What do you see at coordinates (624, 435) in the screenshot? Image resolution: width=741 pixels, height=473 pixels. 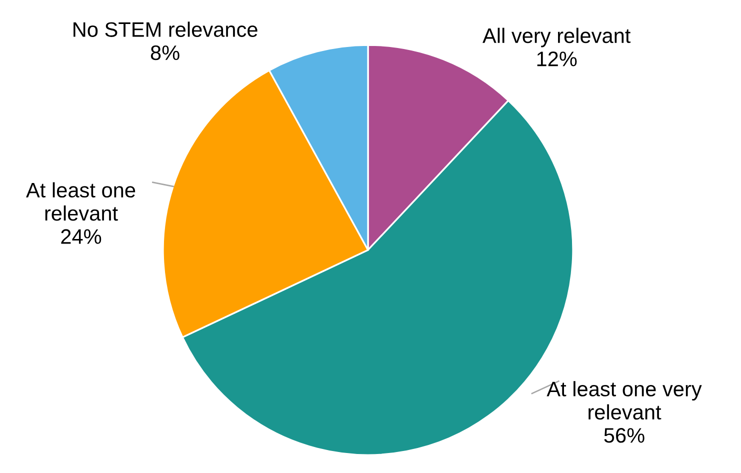 I see `data-label: 56%` at bounding box center [624, 435].